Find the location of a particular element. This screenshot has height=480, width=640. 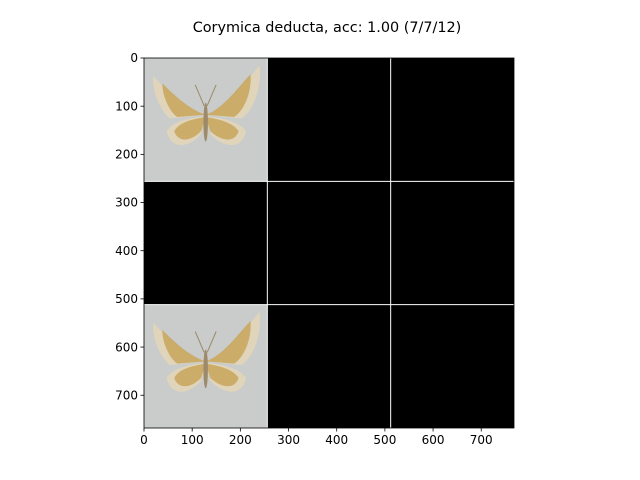

chart-title: Corymica deducta, acc: 1.00 (7/7/12) is located at coordinates (327, 28).